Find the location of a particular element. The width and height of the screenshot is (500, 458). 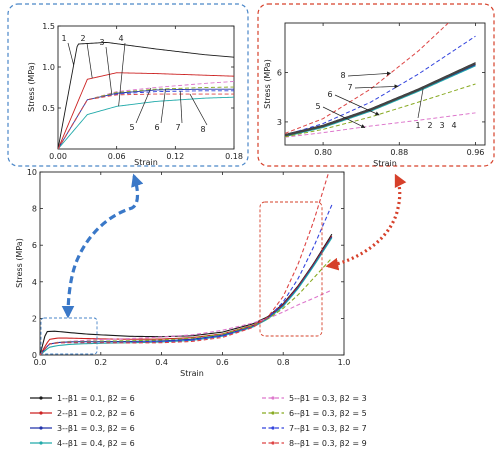

left-inset-xtick-label: 0.00 is located at coordinates (58, 156).